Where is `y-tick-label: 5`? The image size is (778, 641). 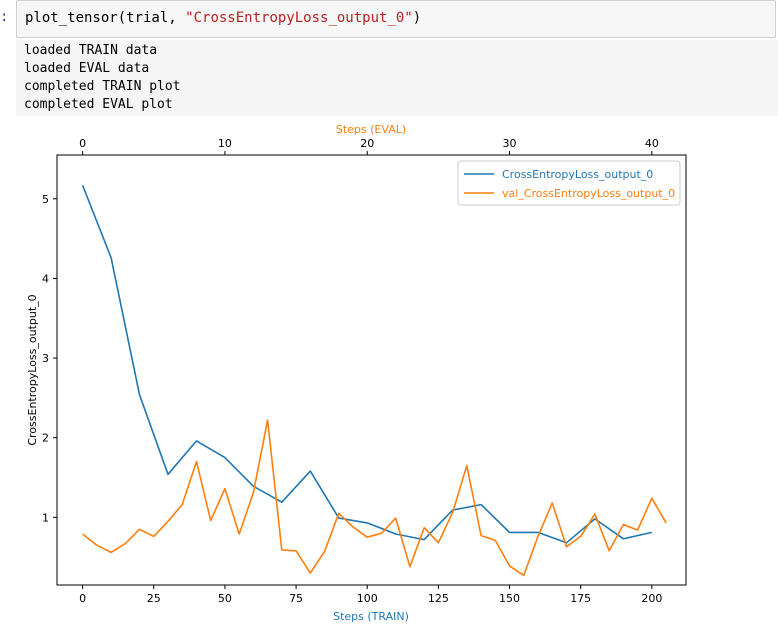 y-tick-label: 5 is located at coordinates (45, 199).